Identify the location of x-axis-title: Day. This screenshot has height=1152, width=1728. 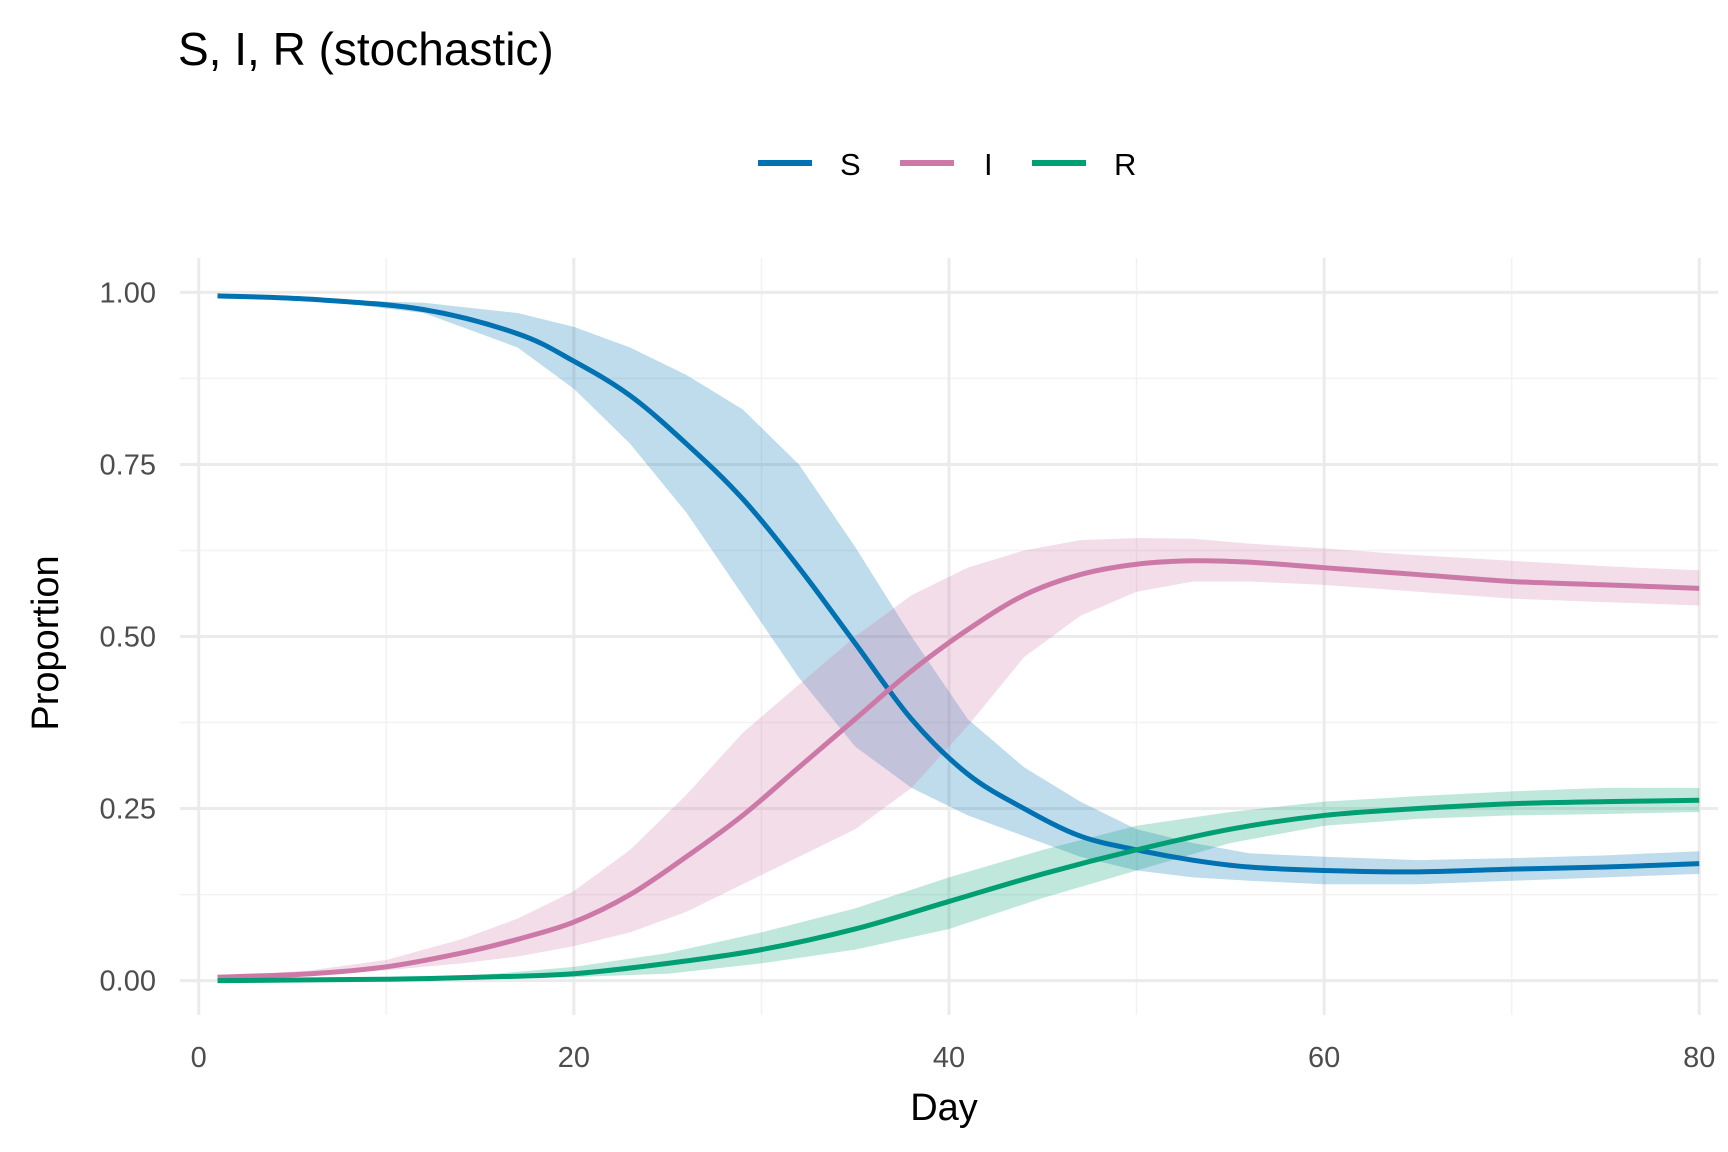
(944, 1108).